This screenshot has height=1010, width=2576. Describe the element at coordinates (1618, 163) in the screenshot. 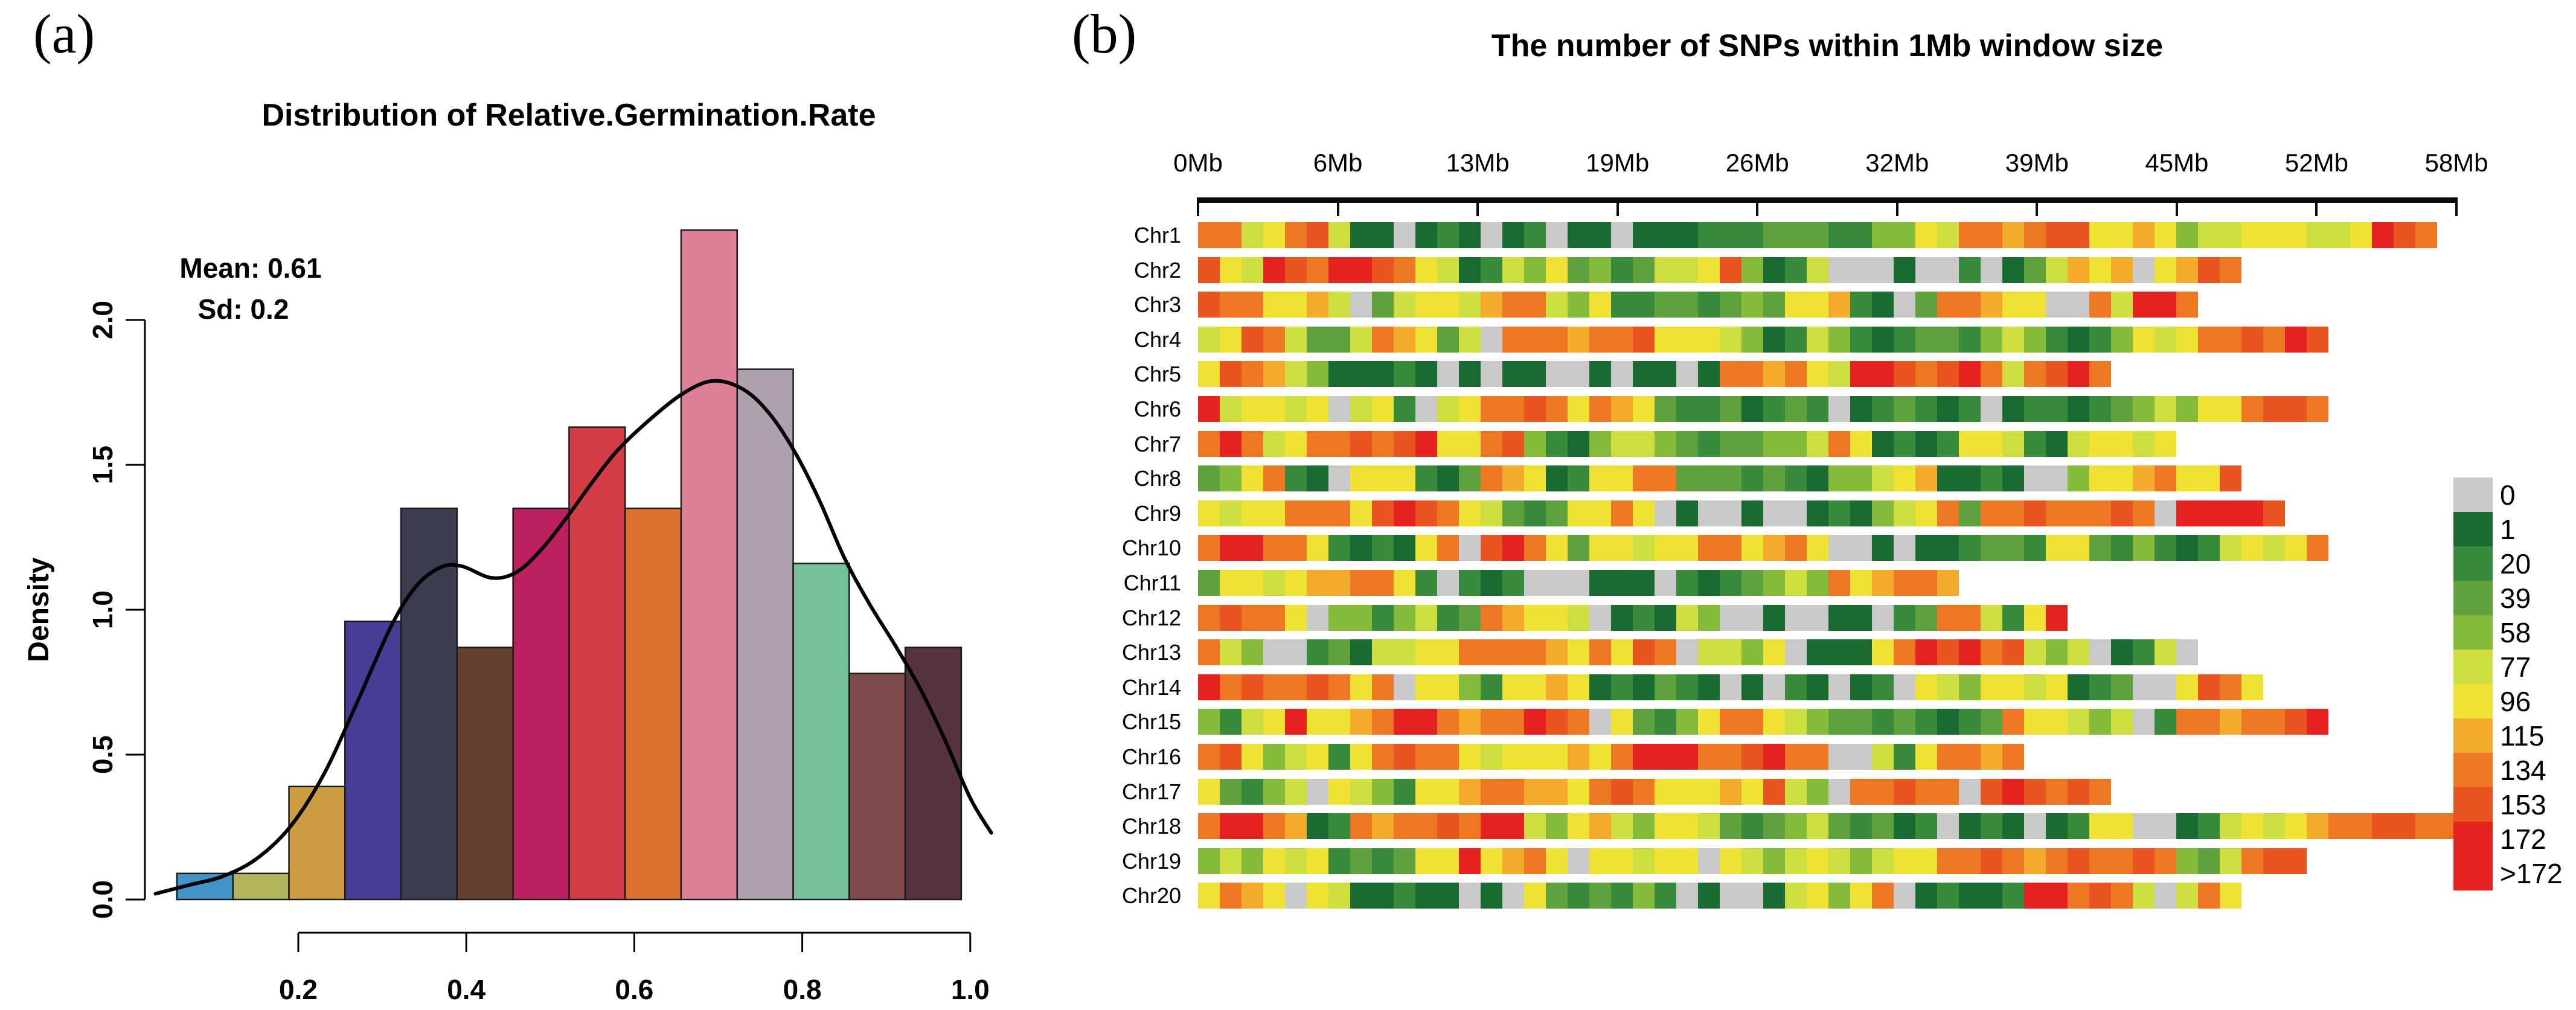

I see `mb-tick-label: 19Mb` at that location.